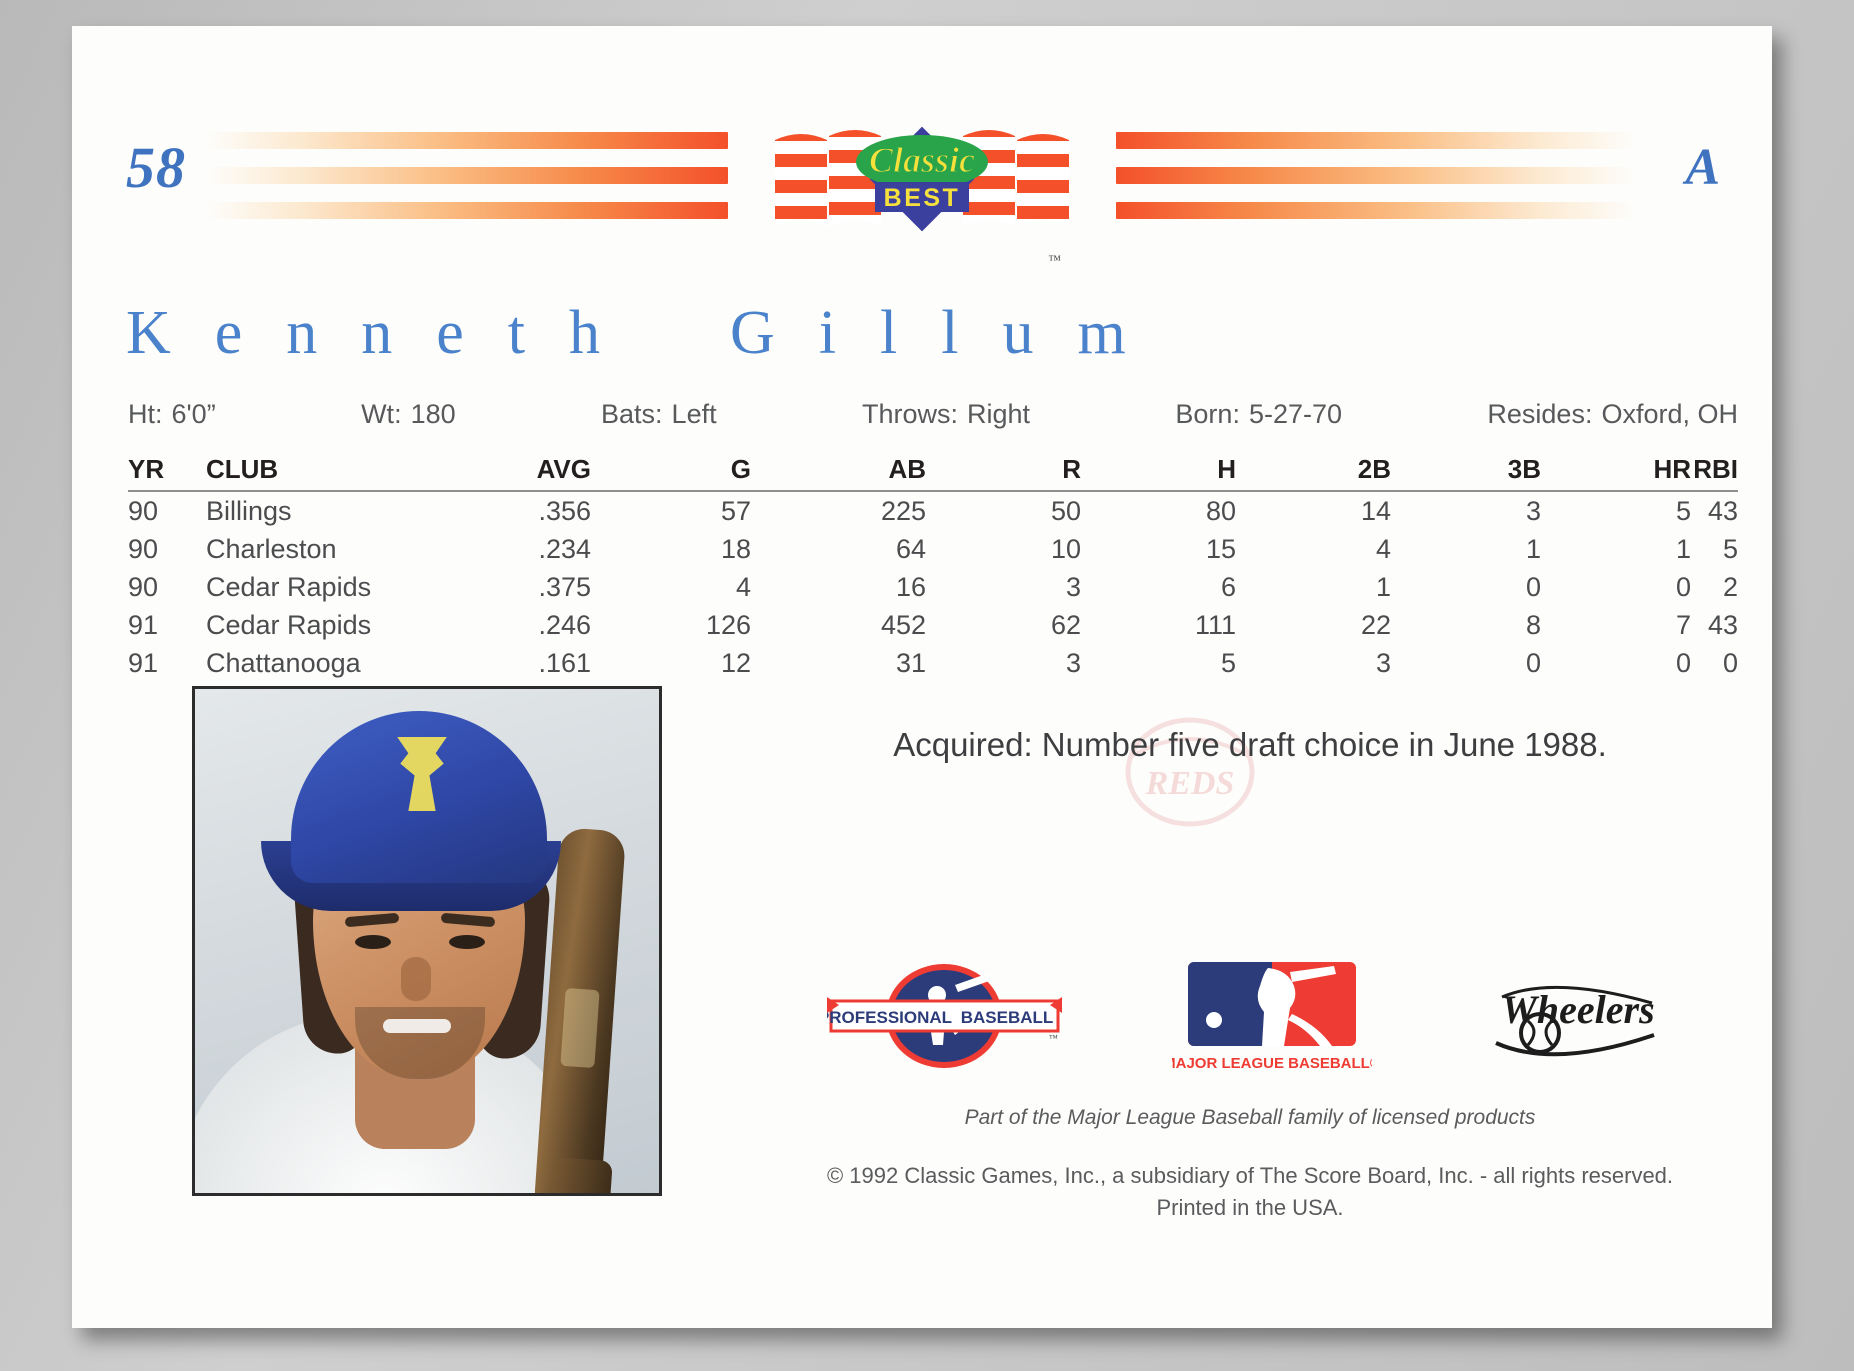  Describe the element at coordinates (728, 625) in the screenshot. I see `cell-g: 126` at that location.